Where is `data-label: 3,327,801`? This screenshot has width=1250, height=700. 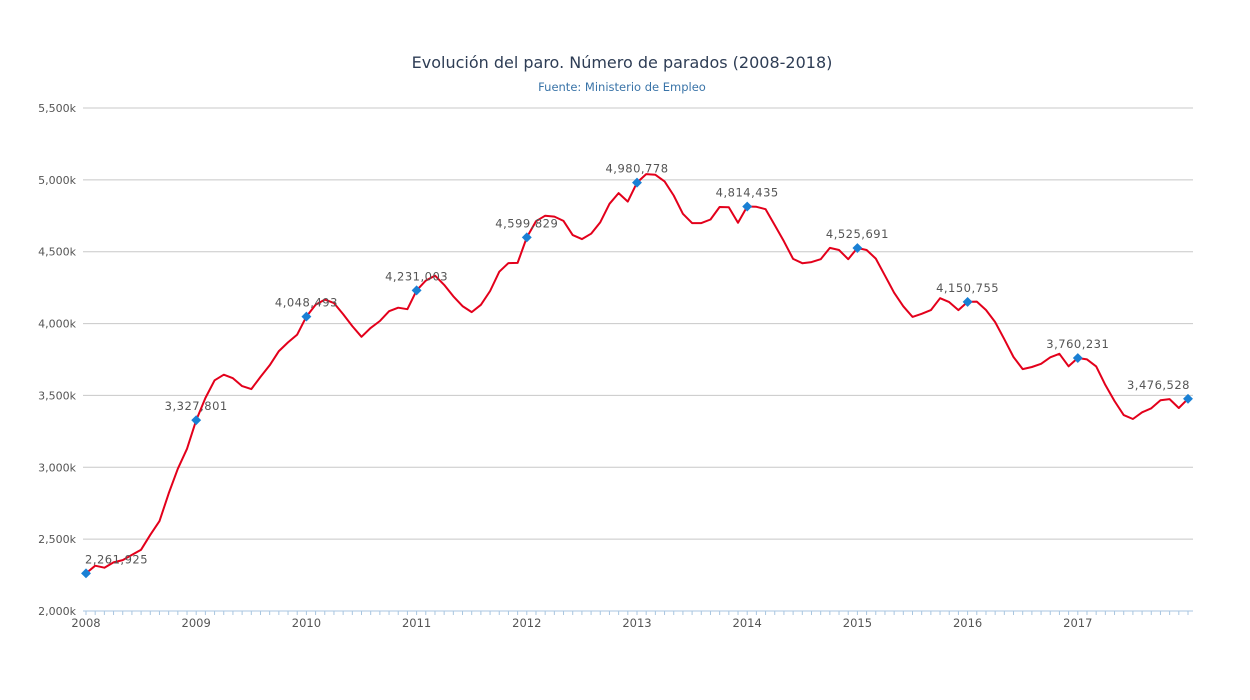
data-label: 3,327,801 is located at coordinates (196, 406).